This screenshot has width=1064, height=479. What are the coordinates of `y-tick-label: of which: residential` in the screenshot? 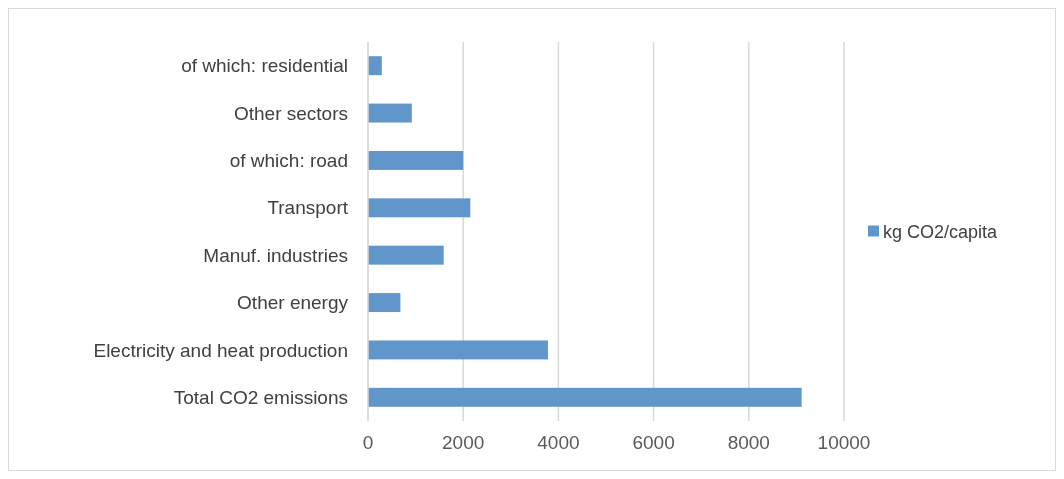 It's located at (264, 66).